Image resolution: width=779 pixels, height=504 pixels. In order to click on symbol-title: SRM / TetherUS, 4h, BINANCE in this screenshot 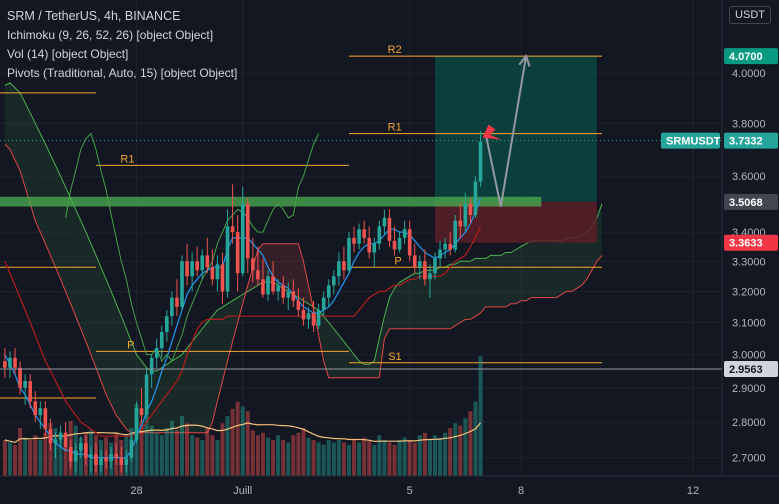, I will do `click(94, 16)`.